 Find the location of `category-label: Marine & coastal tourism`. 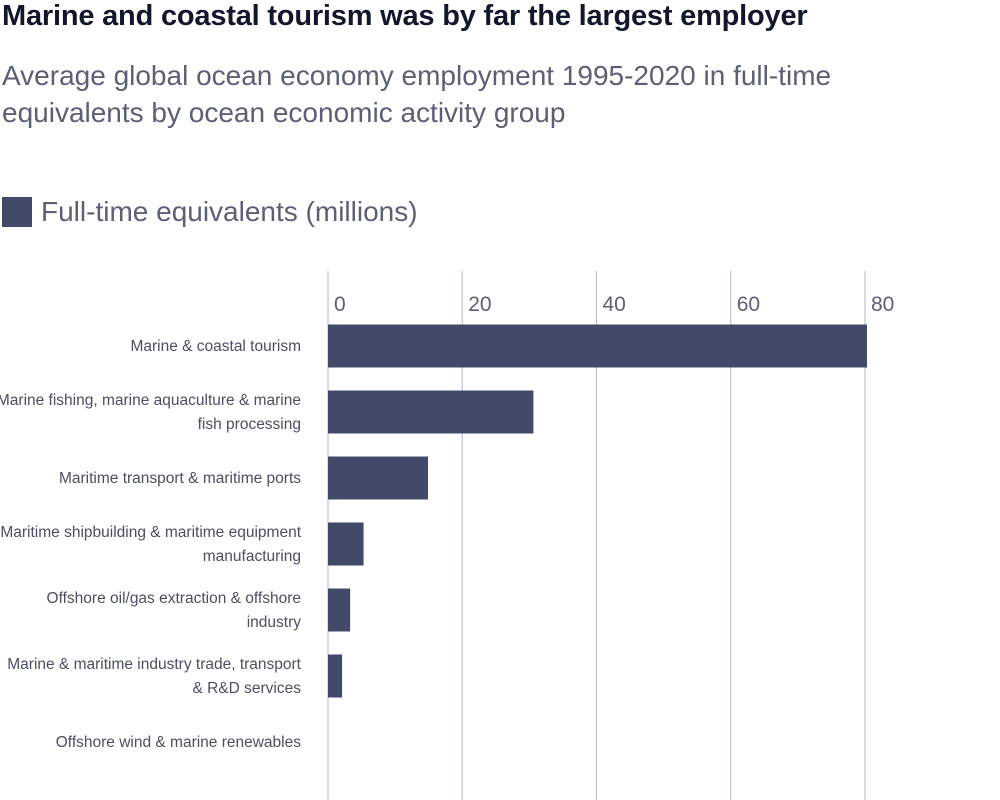

category-label: Marine & coastal tourism is located at coordinates (215, 346).